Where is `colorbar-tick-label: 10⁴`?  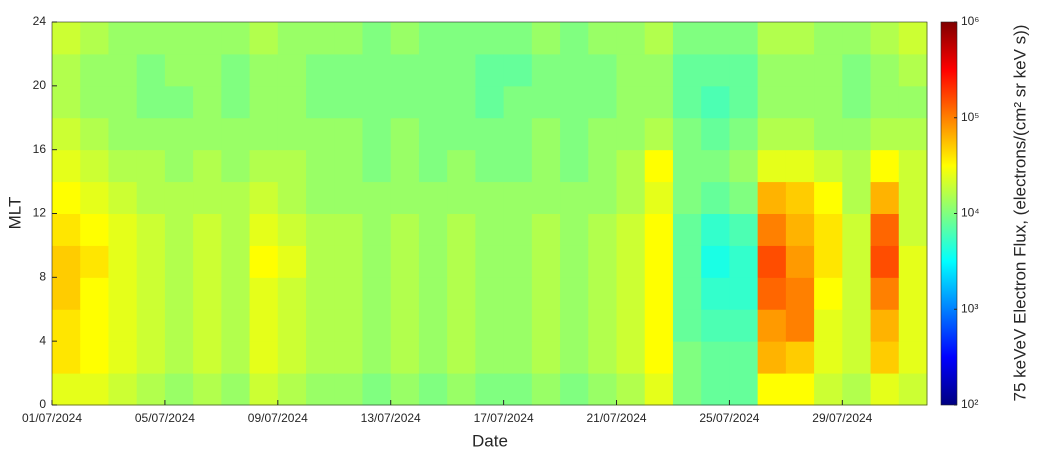 colorbar-tick-label: 10⁴ is located at coordinates (970, 213).